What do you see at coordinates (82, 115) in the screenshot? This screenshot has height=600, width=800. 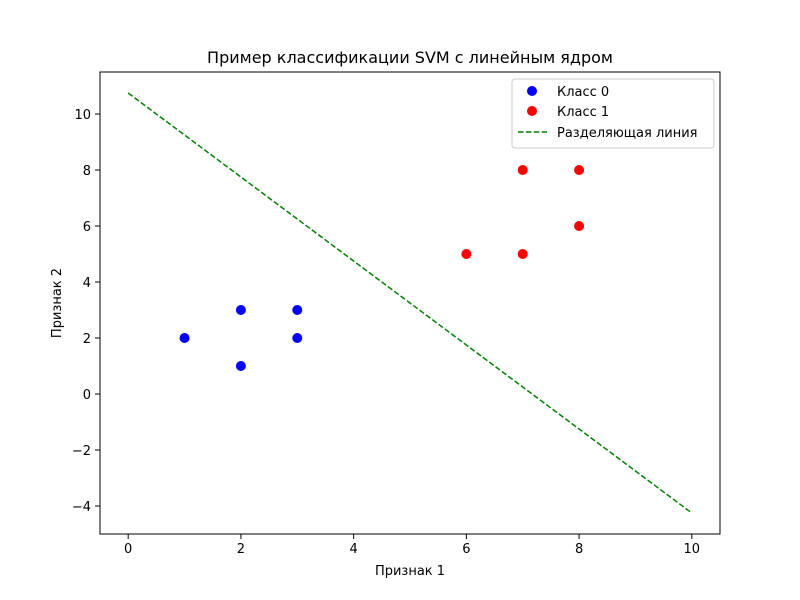 I see `y-tick-label: 10` at bounding box center [82, 115].